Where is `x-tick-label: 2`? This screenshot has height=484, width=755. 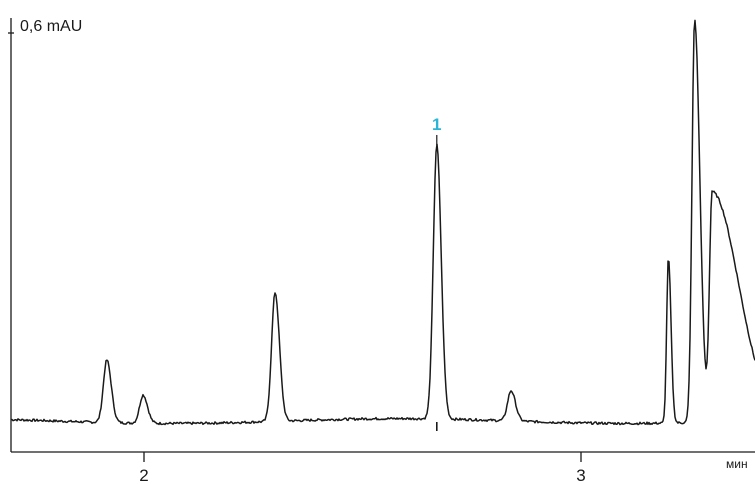
x-tick-label: 2 is located at coordinates (143, 475).